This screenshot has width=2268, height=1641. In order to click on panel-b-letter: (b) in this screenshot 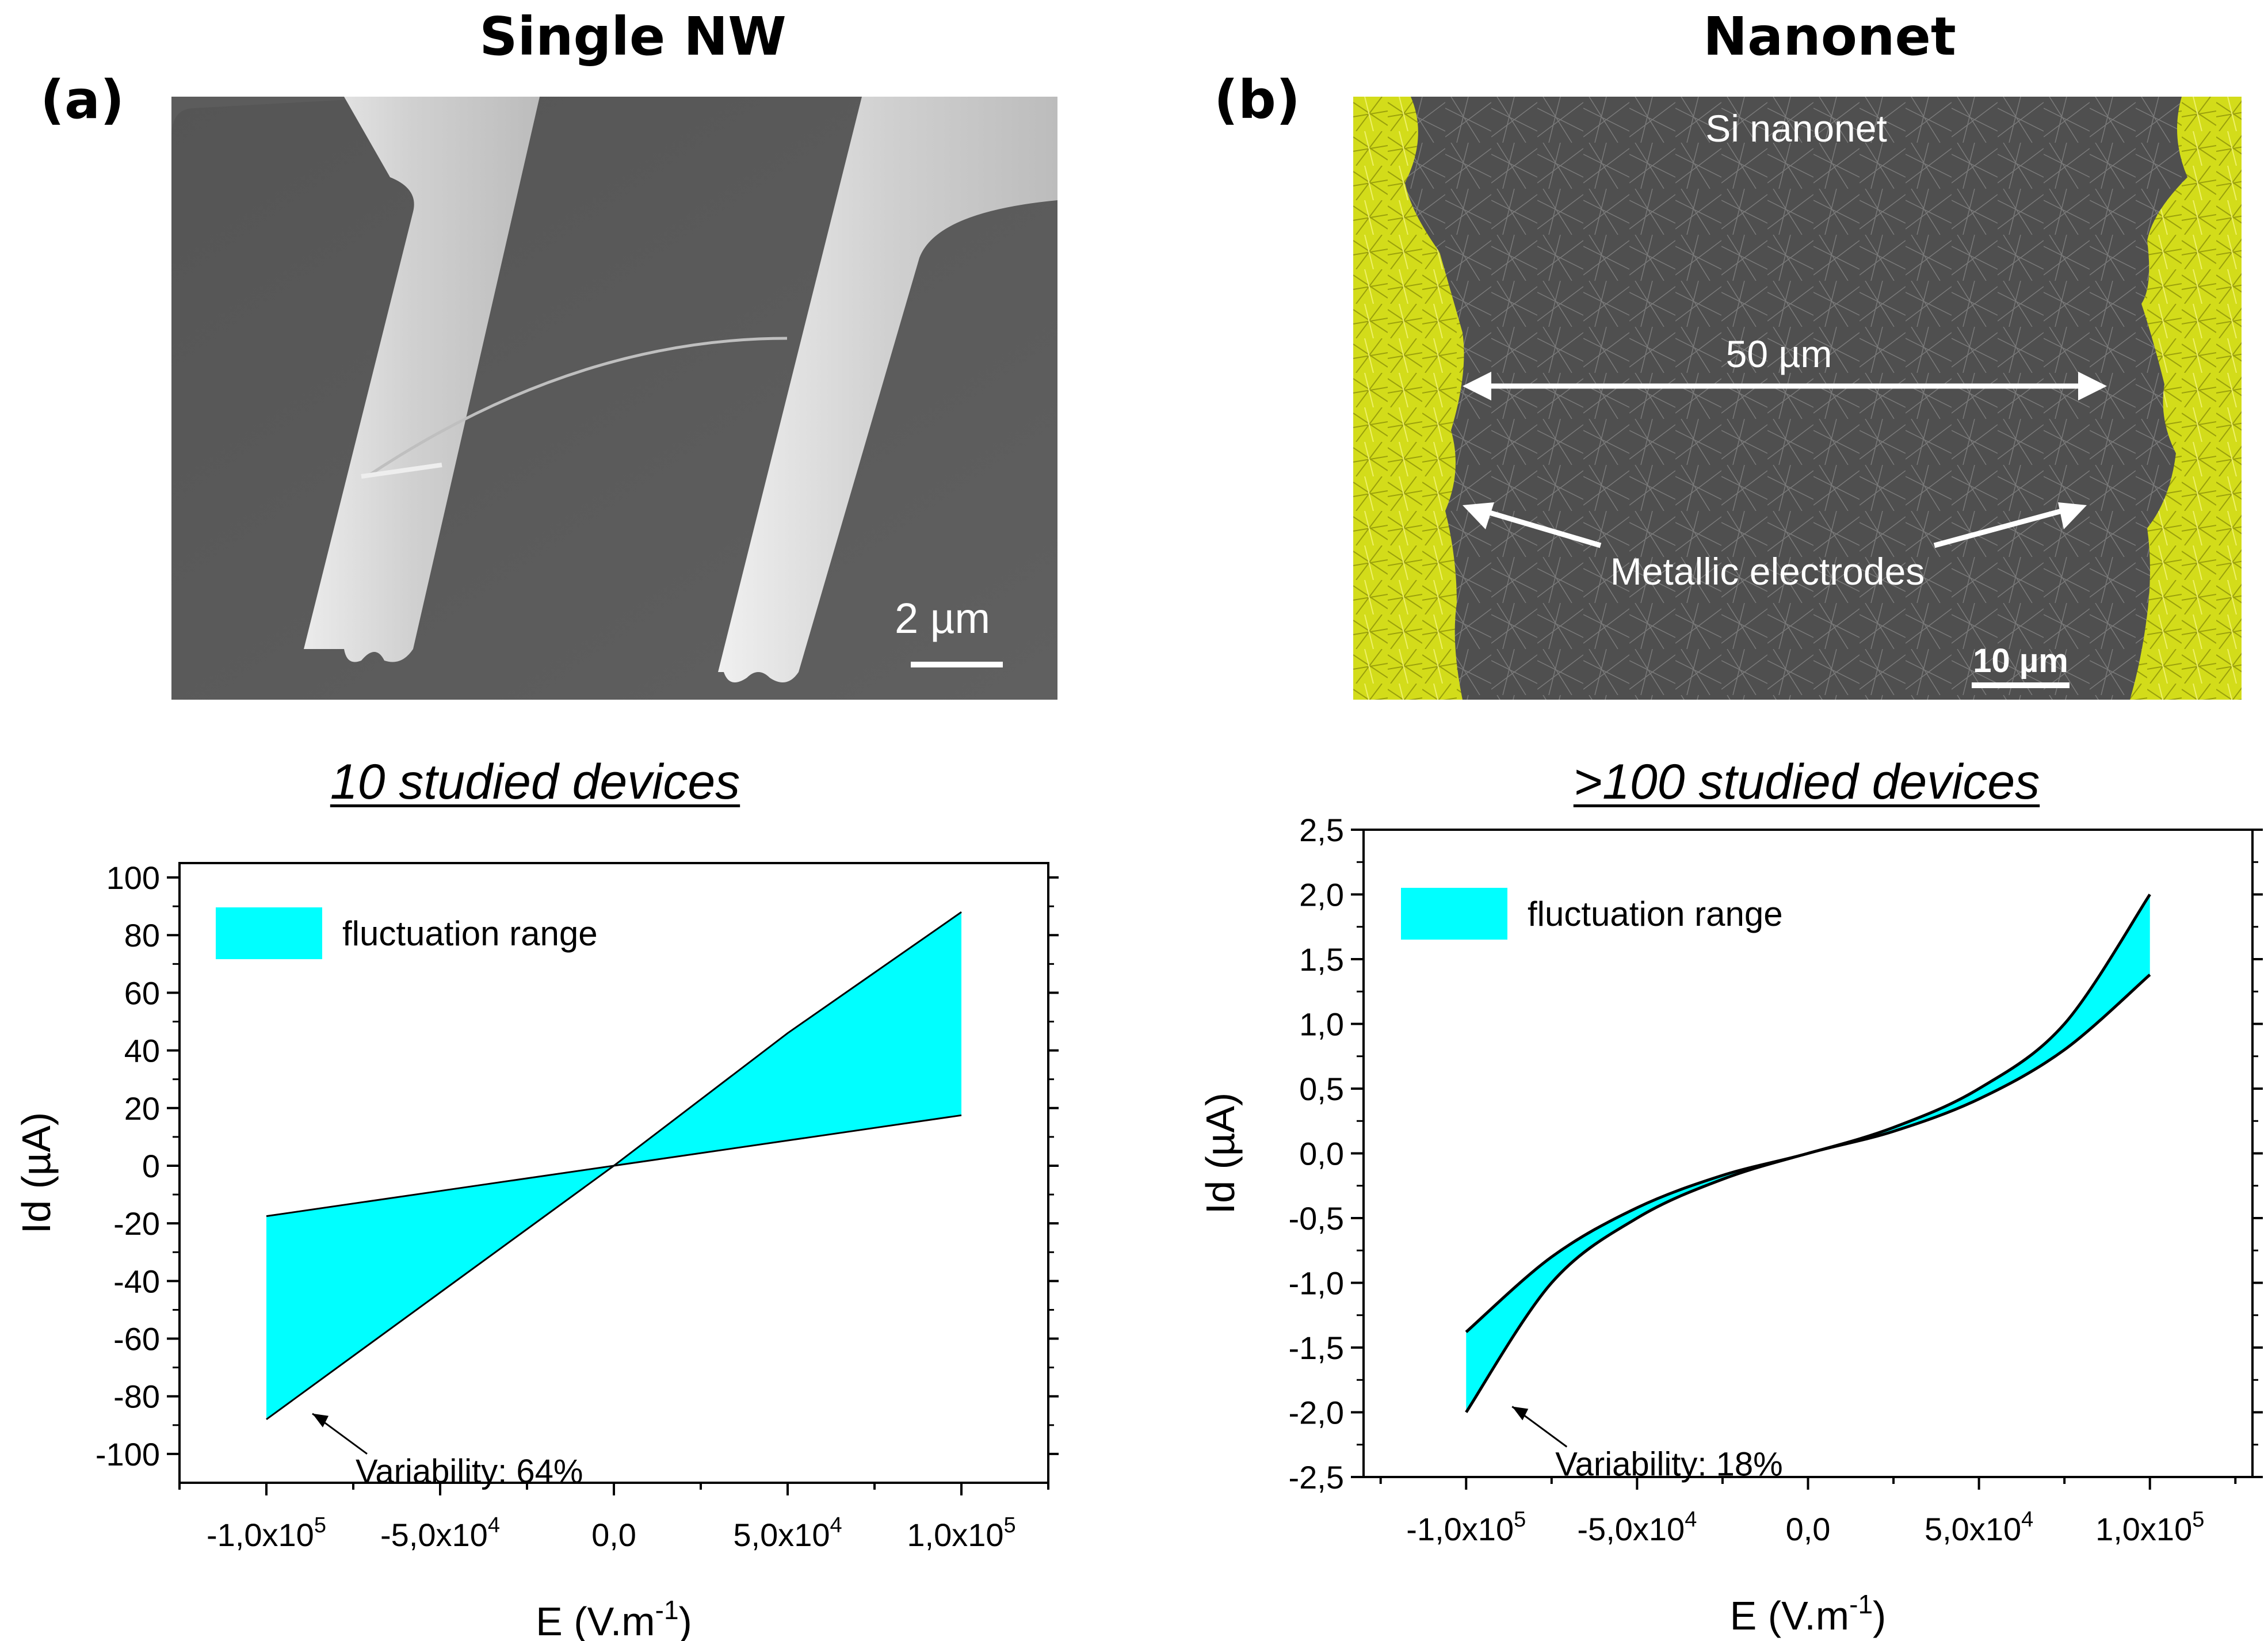, I will do `click(1257, 100)`.